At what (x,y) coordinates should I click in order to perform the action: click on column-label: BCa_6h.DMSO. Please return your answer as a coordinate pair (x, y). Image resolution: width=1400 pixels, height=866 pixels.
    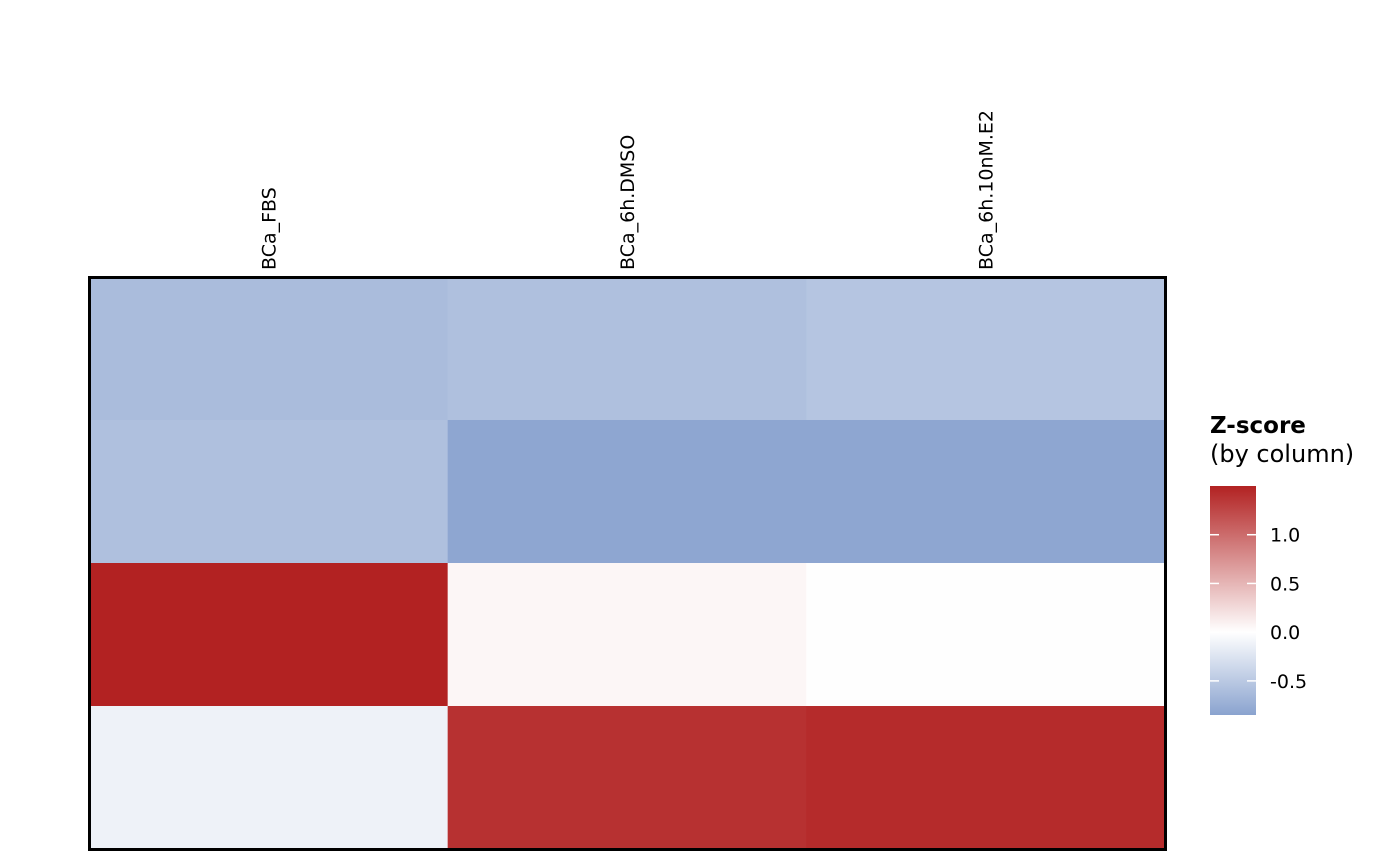
    Looking at the image, I should click on (628, 202).